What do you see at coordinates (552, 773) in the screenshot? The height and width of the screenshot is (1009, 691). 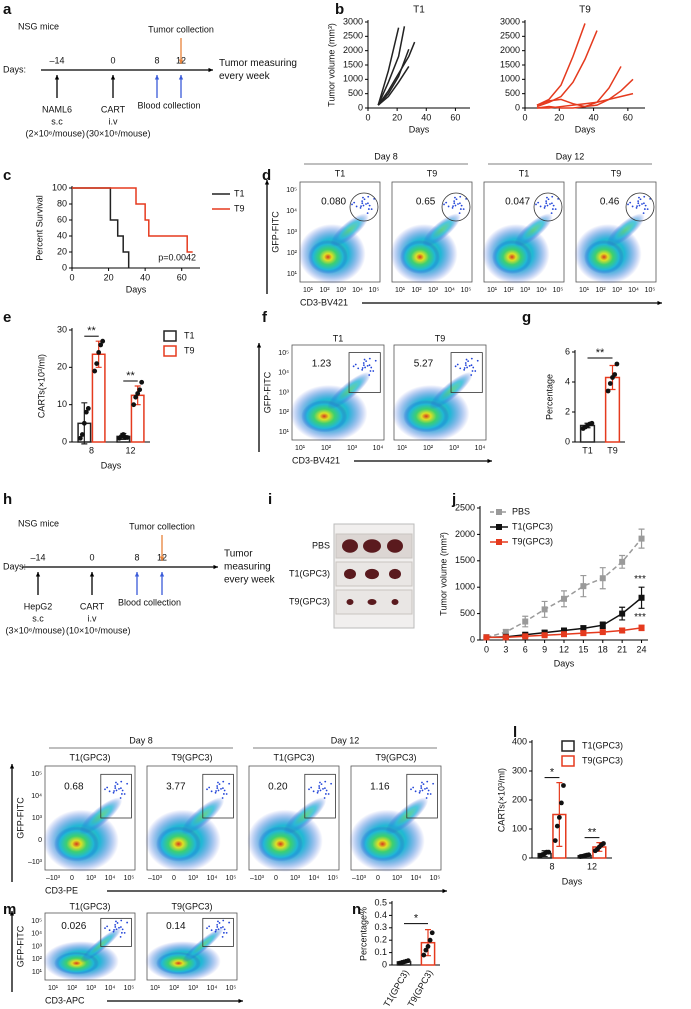 I see `significance: *` at bounding box center [552, 773].